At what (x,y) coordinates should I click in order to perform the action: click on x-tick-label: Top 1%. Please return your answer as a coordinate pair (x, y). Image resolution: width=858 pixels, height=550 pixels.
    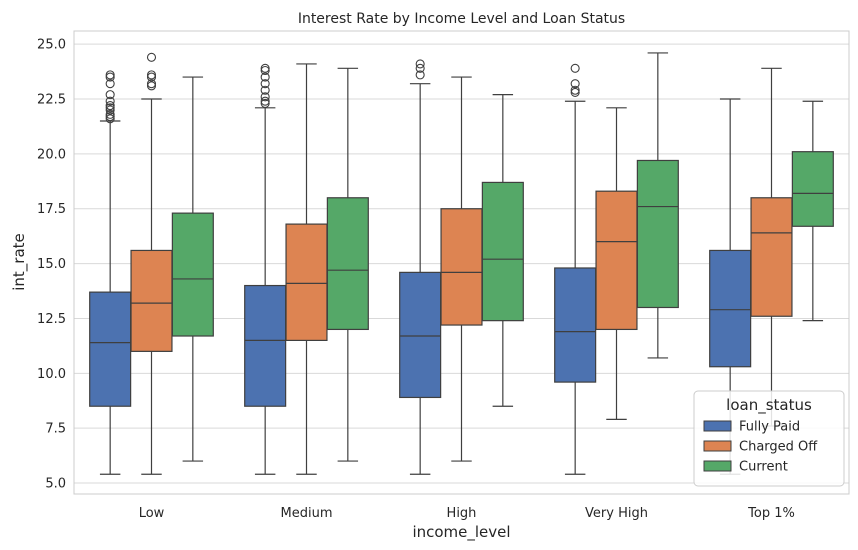
    Looking at the image, I should click on (771, 513).